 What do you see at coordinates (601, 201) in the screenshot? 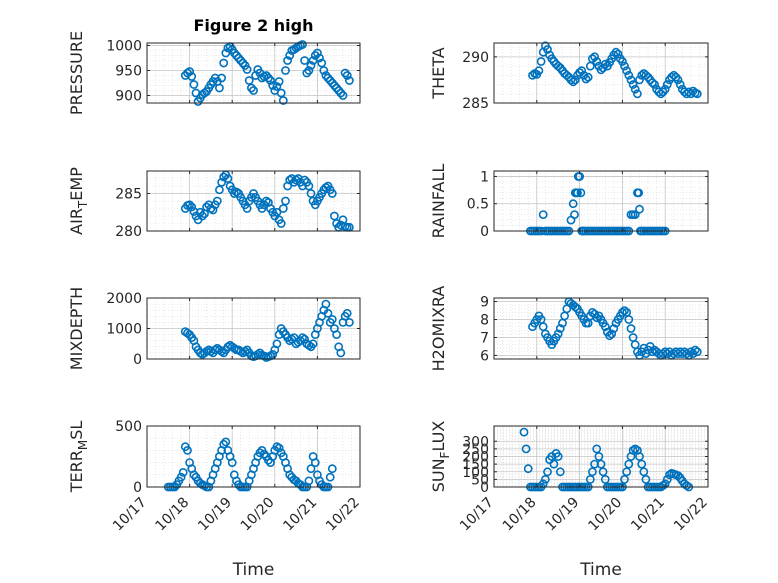
I see `plot-area` at bounding box center [601, 201].